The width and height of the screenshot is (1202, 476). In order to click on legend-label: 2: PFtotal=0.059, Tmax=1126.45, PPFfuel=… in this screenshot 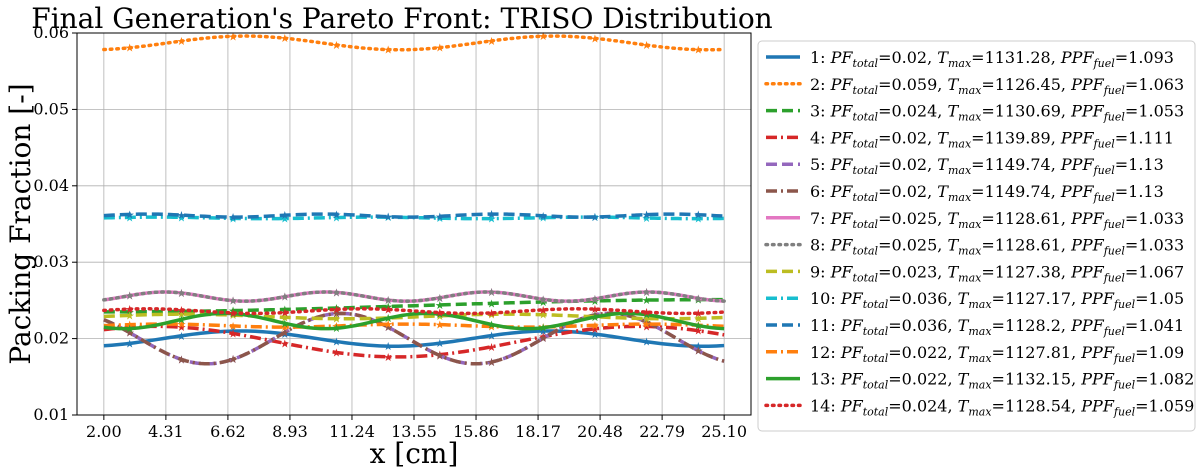, I will do `click(997, 86)`.